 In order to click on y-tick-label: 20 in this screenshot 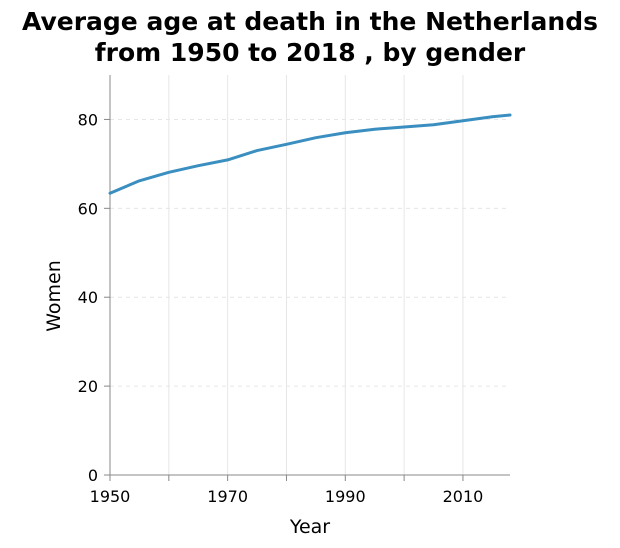, I will do `click(88, 386)`.